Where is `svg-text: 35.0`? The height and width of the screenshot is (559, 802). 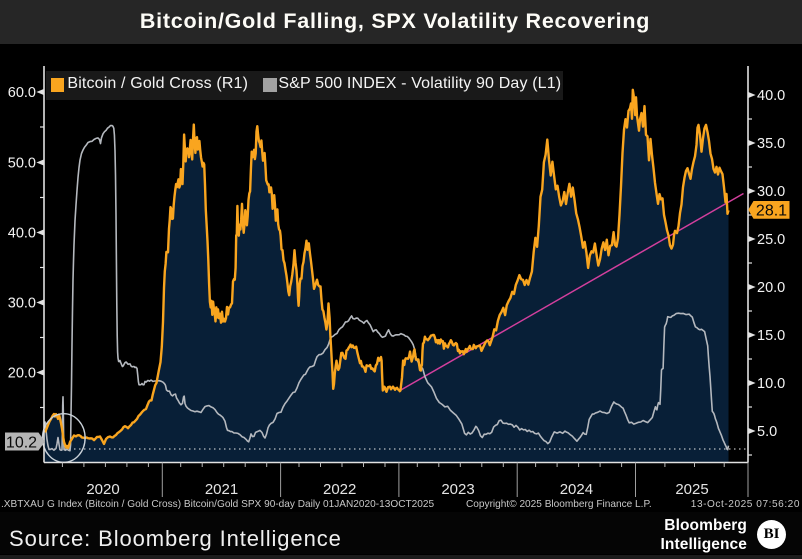
svg-text: 35.0 is located at coordinates (771, 144).